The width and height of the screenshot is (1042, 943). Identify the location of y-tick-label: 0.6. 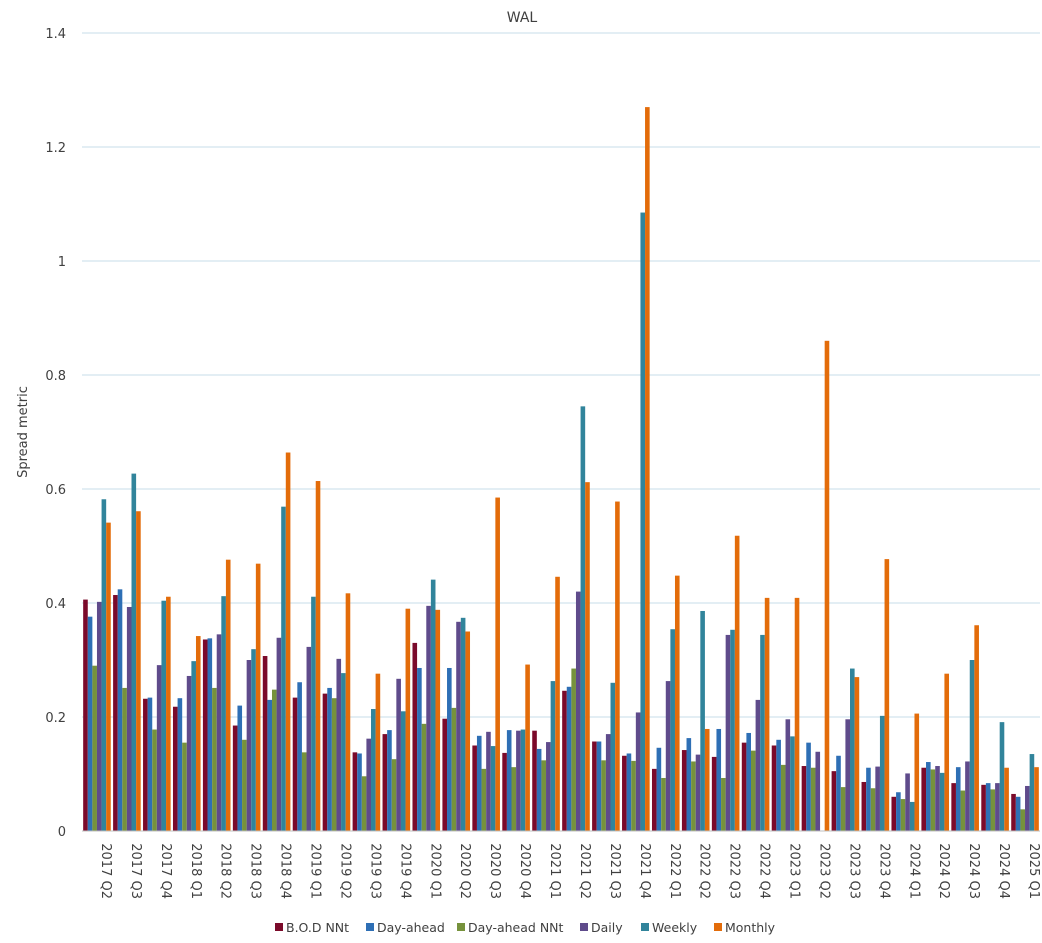
(55, 490).